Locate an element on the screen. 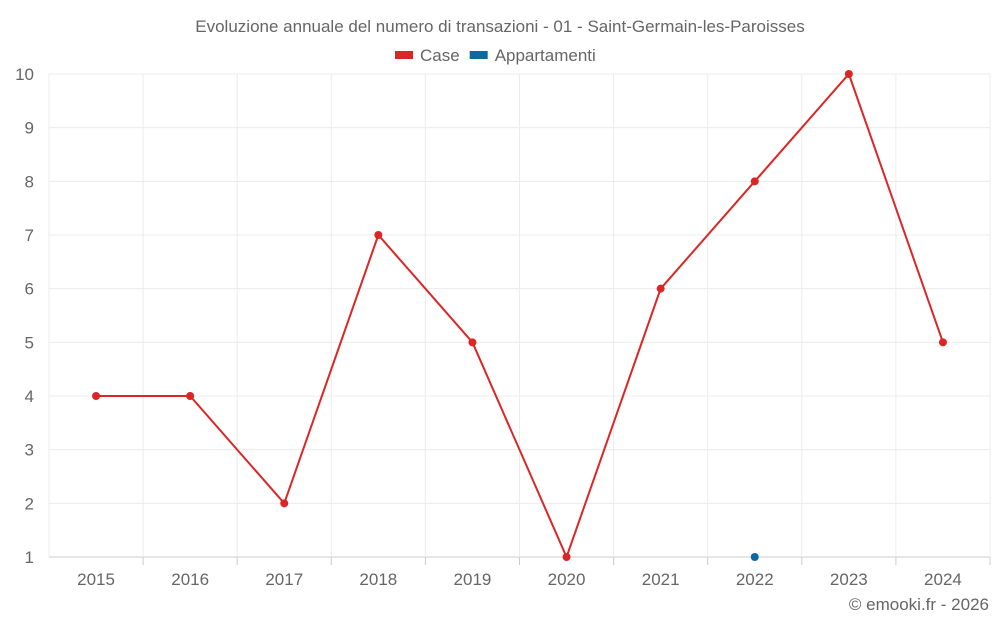 The image size is (1000, 625). x-tick-label: 2015 is located at coordinates (96, 579).